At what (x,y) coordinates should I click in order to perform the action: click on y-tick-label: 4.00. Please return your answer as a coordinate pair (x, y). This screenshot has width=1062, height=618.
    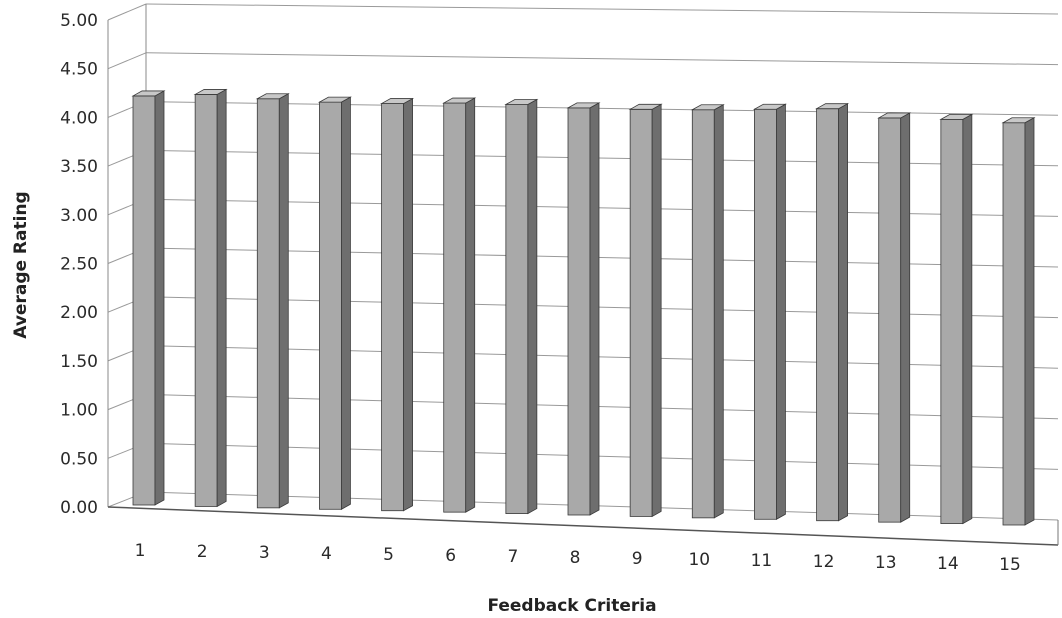
    Looking at the image, I should click on (79, 118).